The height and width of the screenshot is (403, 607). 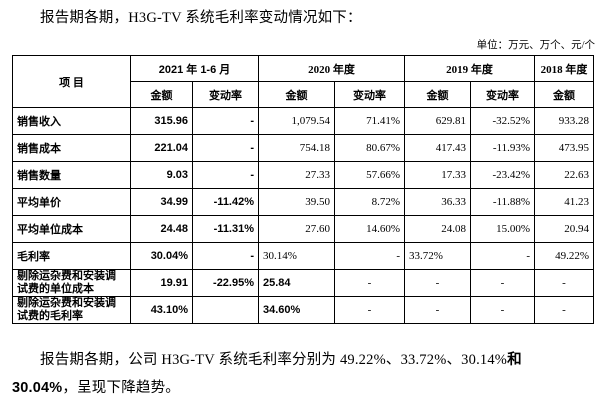 What do you see at coordinates (438, 256) in the screenshot?
I see `table-cell: 33.72%` at bounding box center [438, 256].